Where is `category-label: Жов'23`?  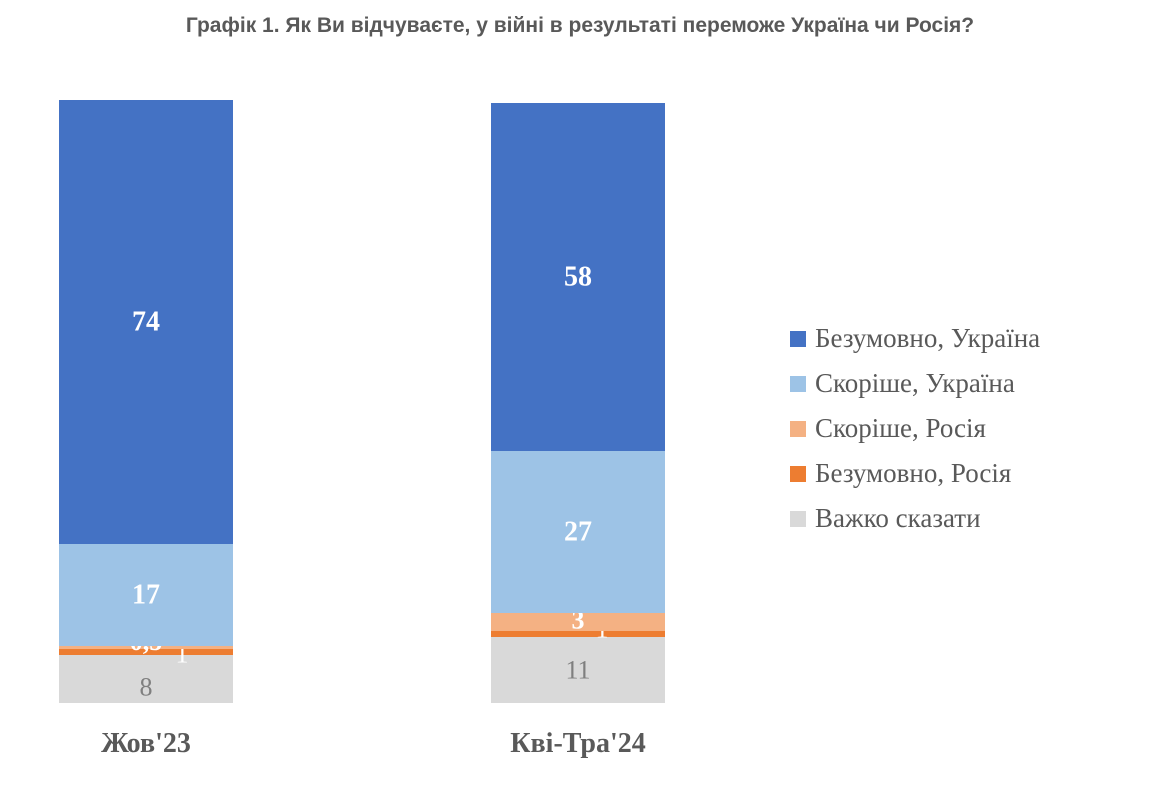 category-label: Жов'23 is located at coordinates (146, 743).